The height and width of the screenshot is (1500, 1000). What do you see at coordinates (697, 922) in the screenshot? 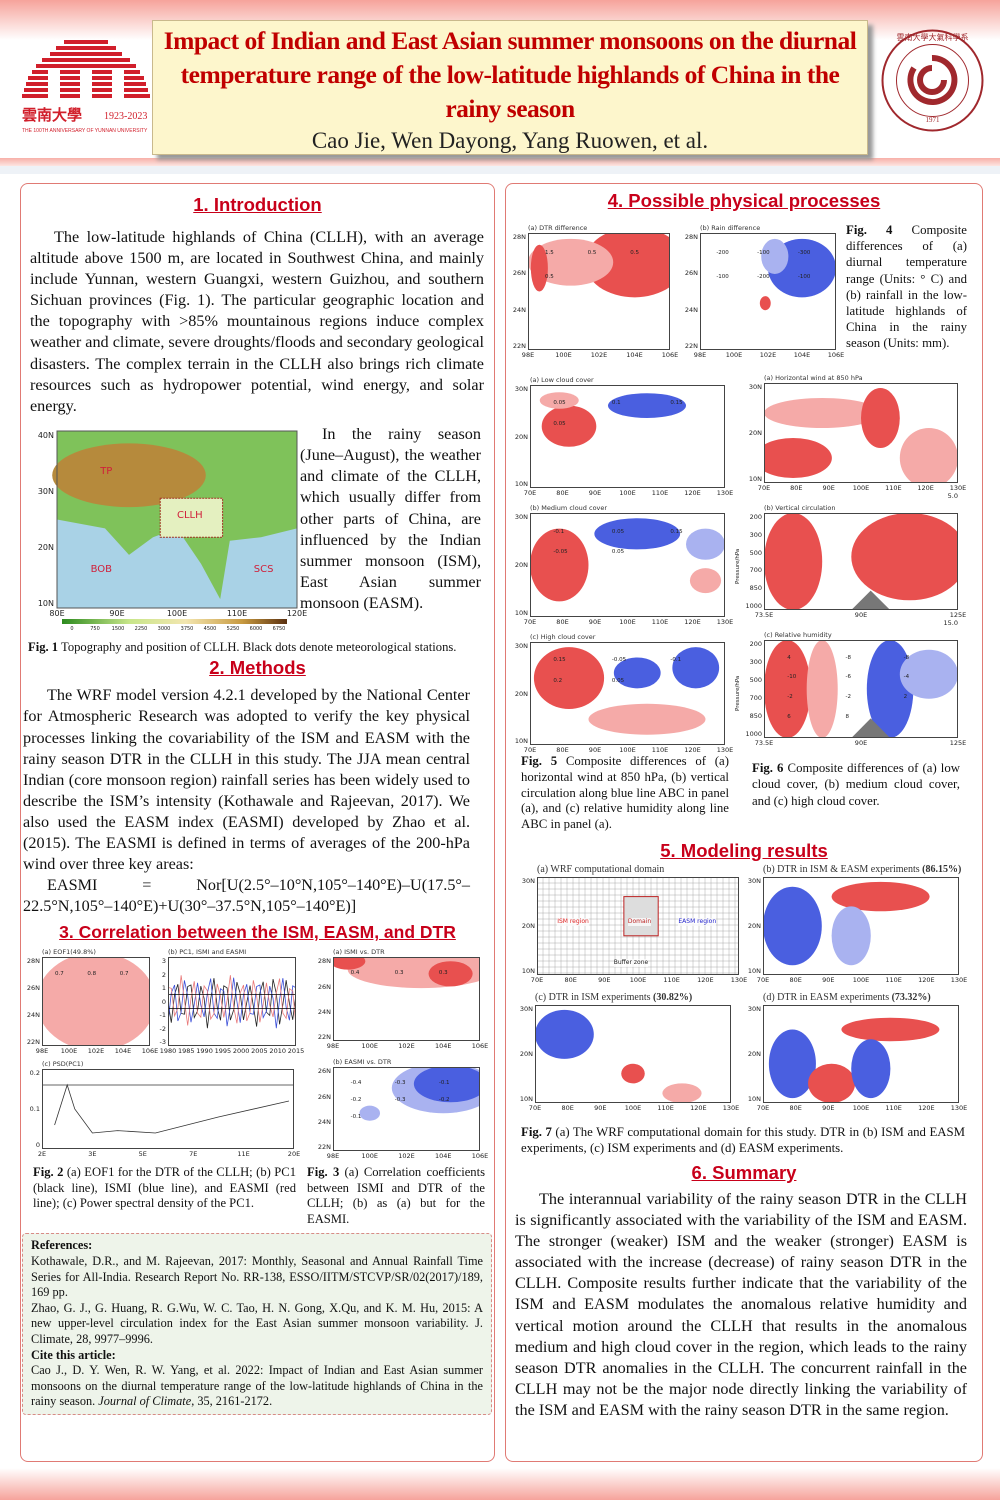
I see `domain-label: EASM region` at bounding box center [697, 922].